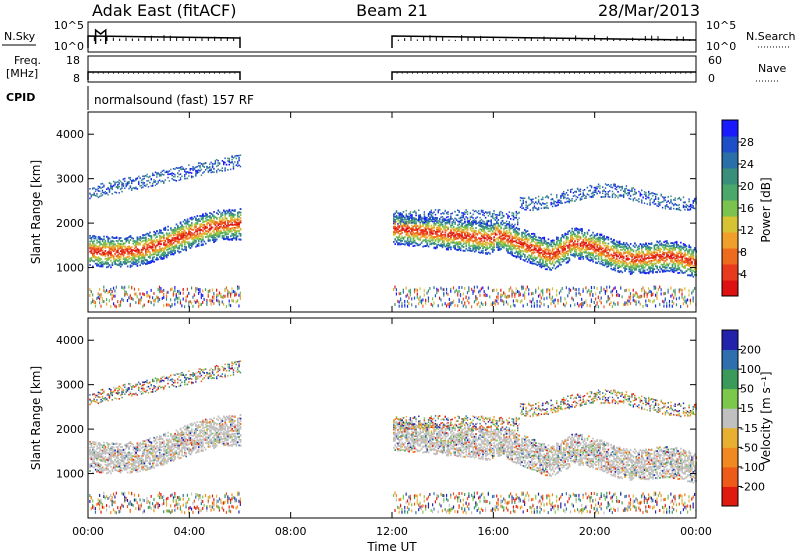  Describe the element at coordinates (747, 186) in the screenshot. I see `power-colorbar-tick-2: 20` at that location.